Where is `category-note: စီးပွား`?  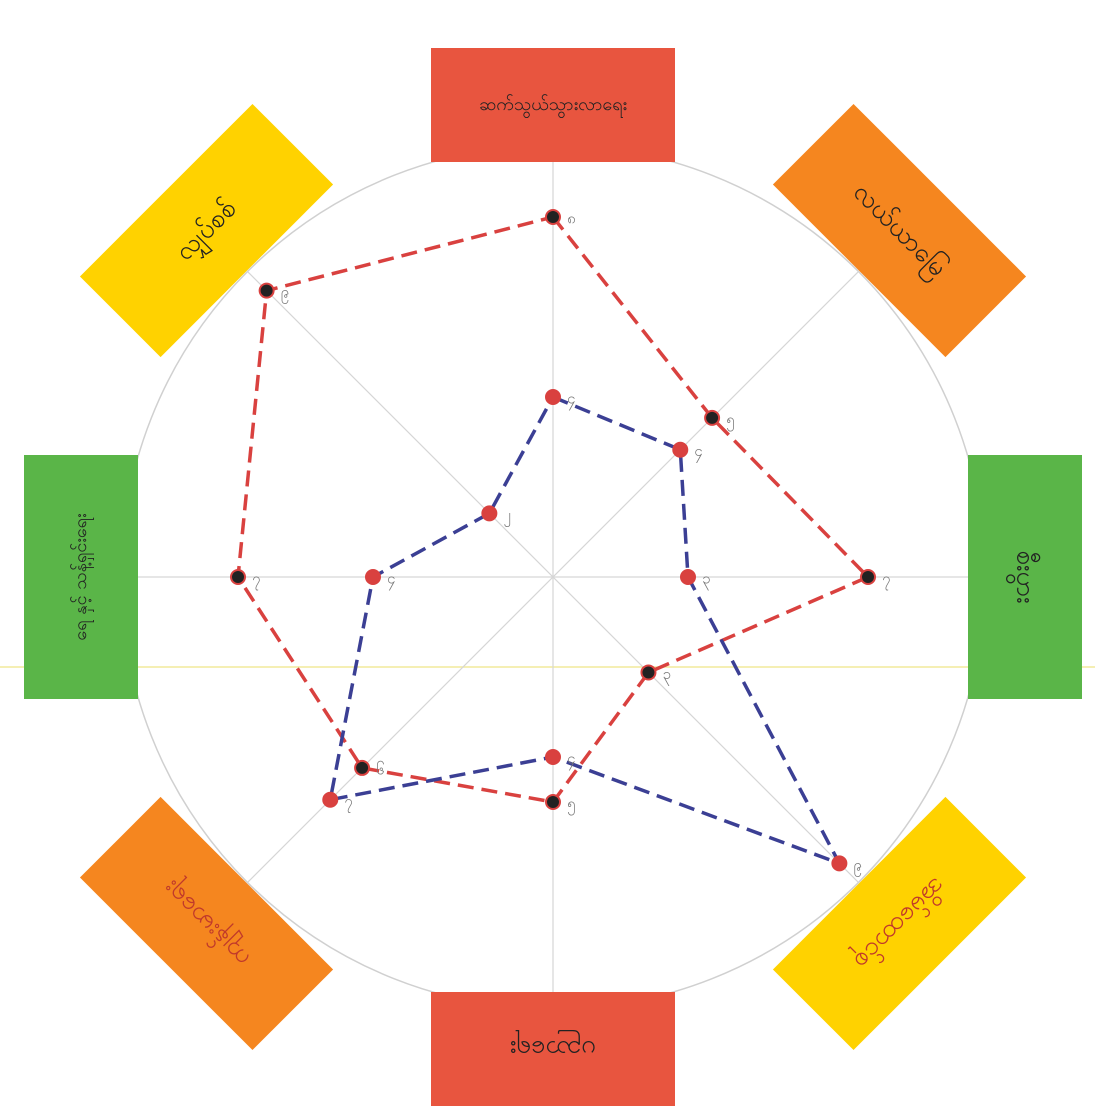 category-note: စီးပွား is located at coordinates (1025, 577).